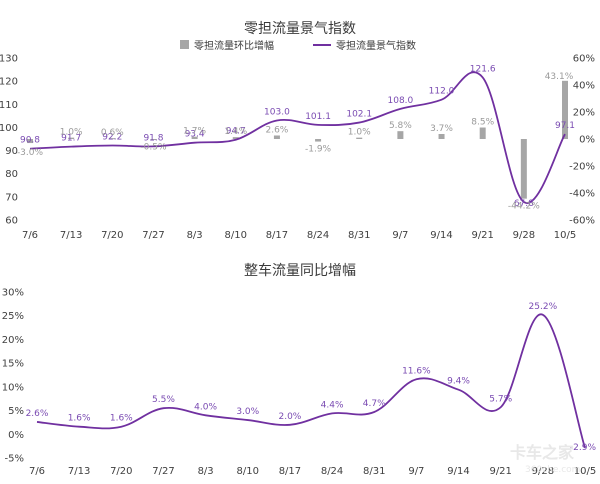 The height and width of the screenshot is (484, 600). What do you see at coordinates (416, 371) in the screenshot?
I see `yoy-data-label: 11.6%` at bounding box center [416, 371].